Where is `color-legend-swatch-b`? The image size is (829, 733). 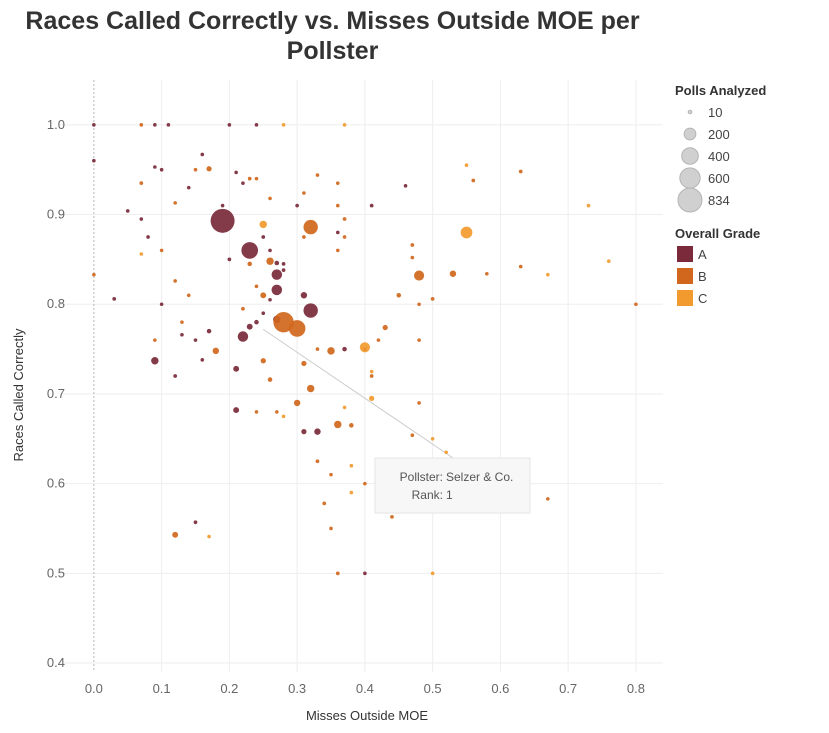
color-legend-swatch-b is located at coordinates (685, 276).